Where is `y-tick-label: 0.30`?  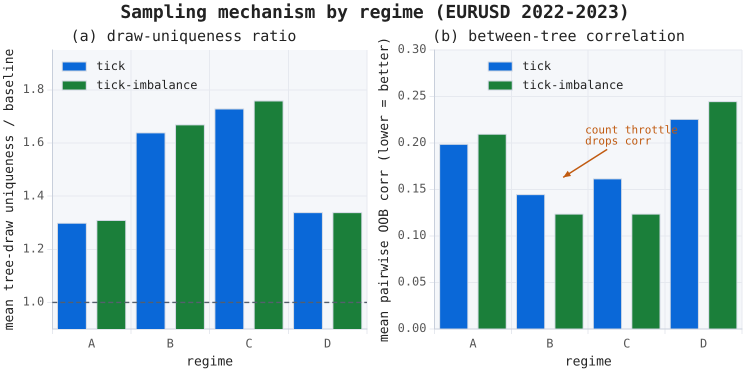
y-tick-label: 0.30 is located at coordinates (412, 49).